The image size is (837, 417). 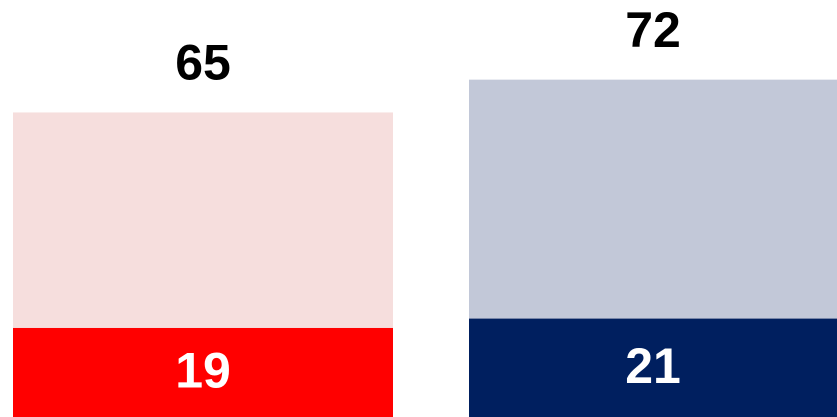 I want to click on segment-label: 21, so click(x=653, y=366).